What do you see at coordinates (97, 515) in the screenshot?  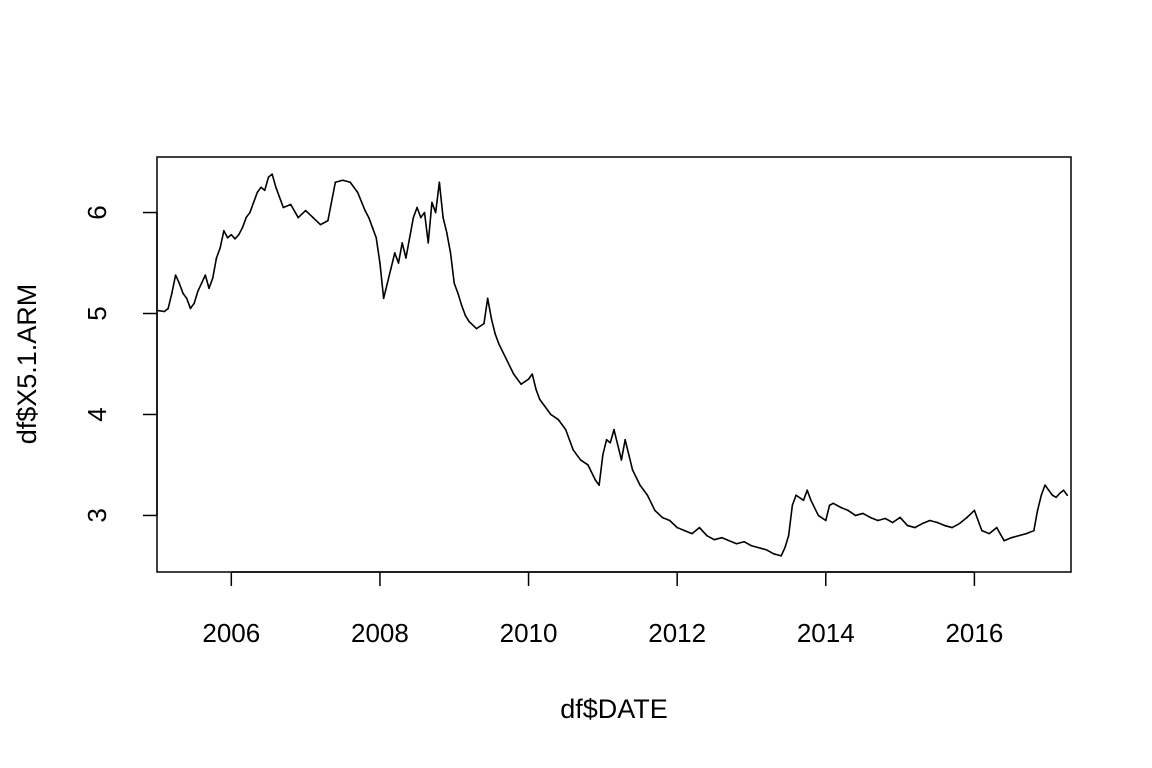 I see `y-tick-label: 3` at bounding box center [97, 515].